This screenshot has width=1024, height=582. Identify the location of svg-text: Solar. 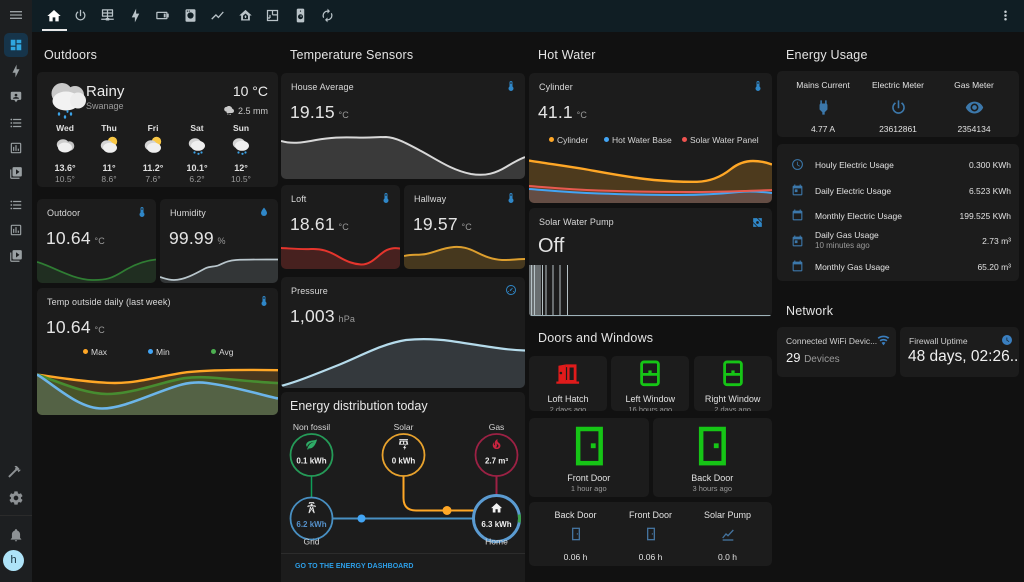
(404, 427).